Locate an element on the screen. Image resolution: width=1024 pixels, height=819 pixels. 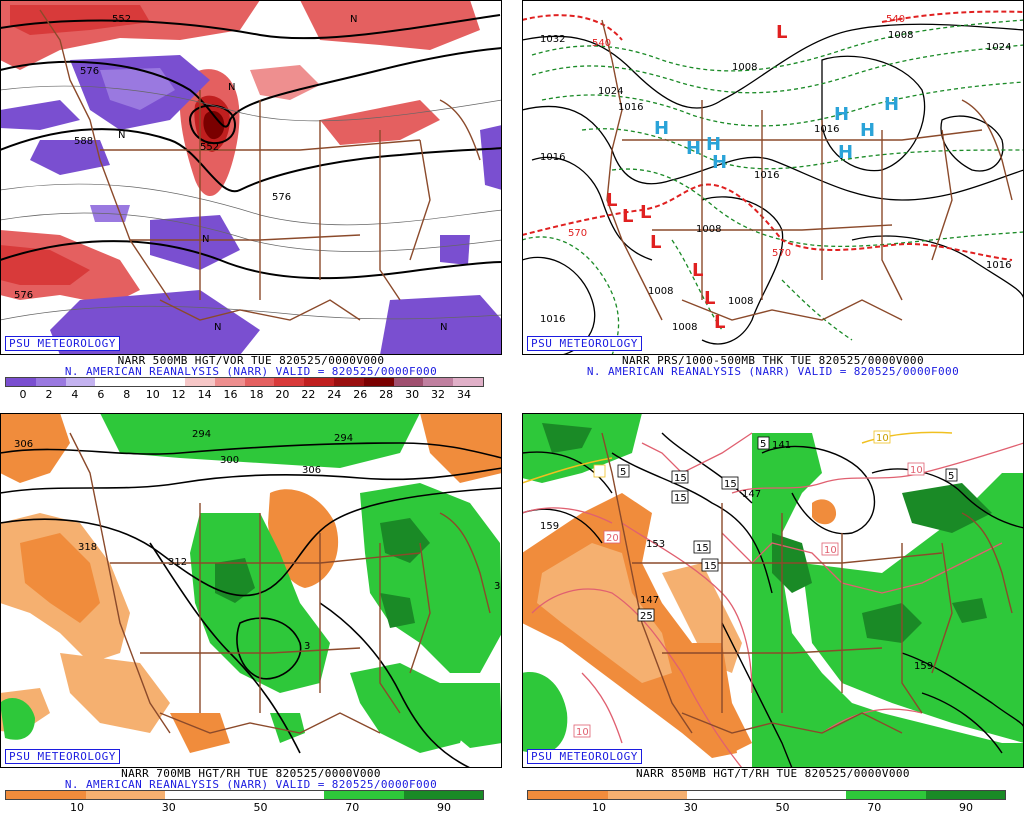
color-scale-tick: 4 is located at coordinates (75, 394).